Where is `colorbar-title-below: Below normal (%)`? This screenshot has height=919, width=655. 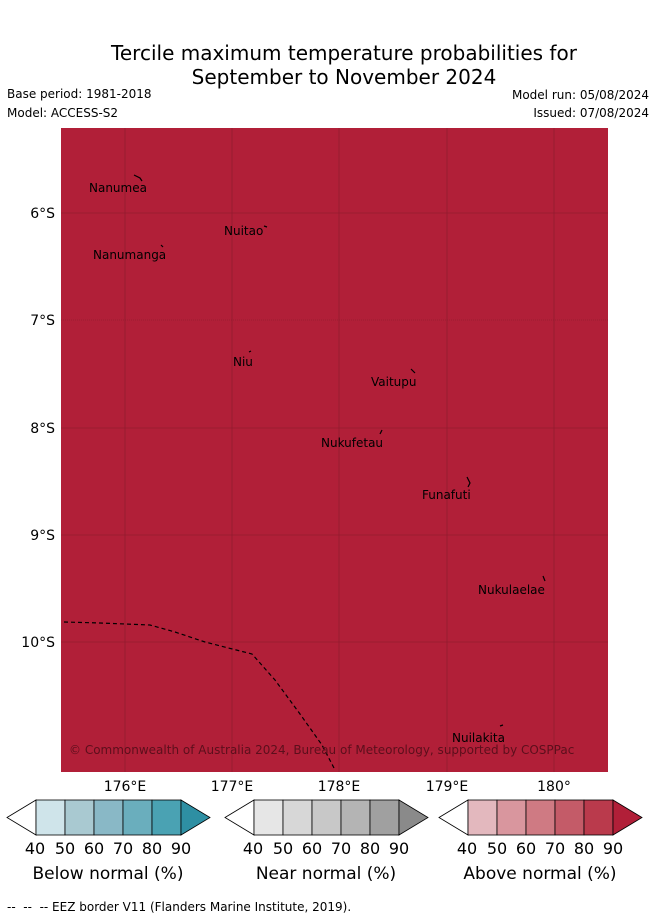 colorbar-title-below: Below normal (%) is located at coordinates (108, 874).